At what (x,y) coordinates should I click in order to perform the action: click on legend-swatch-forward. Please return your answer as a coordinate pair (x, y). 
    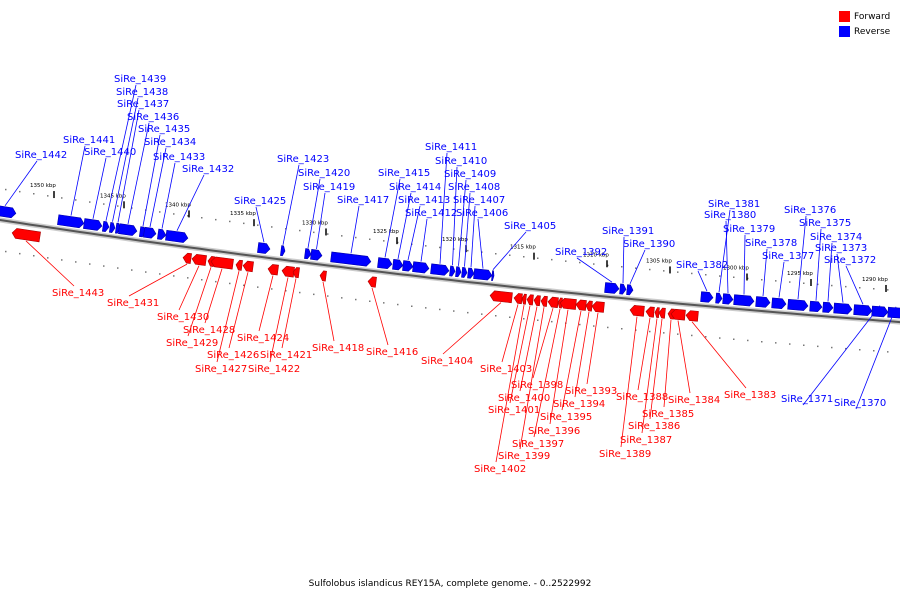
    Looking at the image, I should click on (844, 16).